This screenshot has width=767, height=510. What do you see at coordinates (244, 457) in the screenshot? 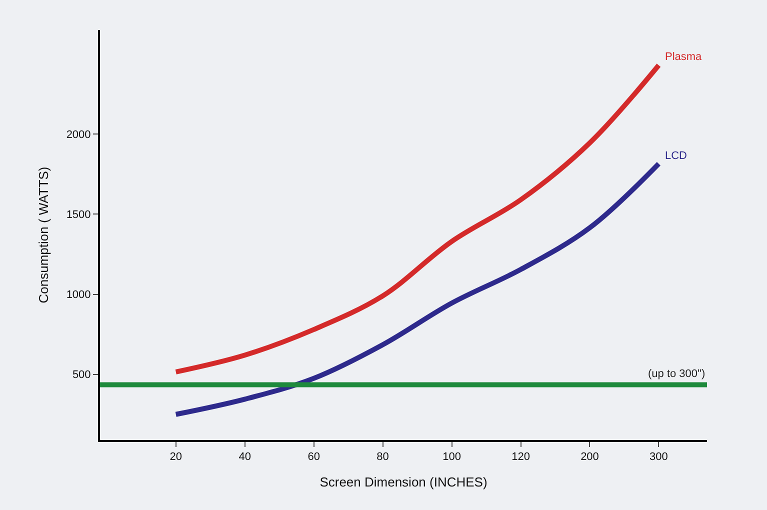
I see `x-tick-label: 40` at bounding box center [244, 457].